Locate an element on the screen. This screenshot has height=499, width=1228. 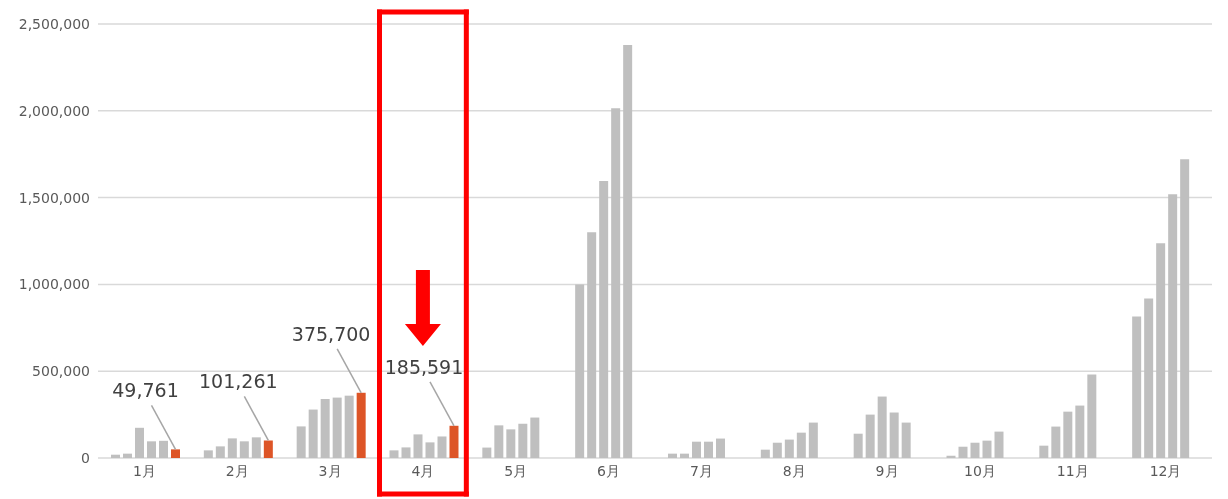
y-tick-label: 500,000 is located at coordinates (61, 371).